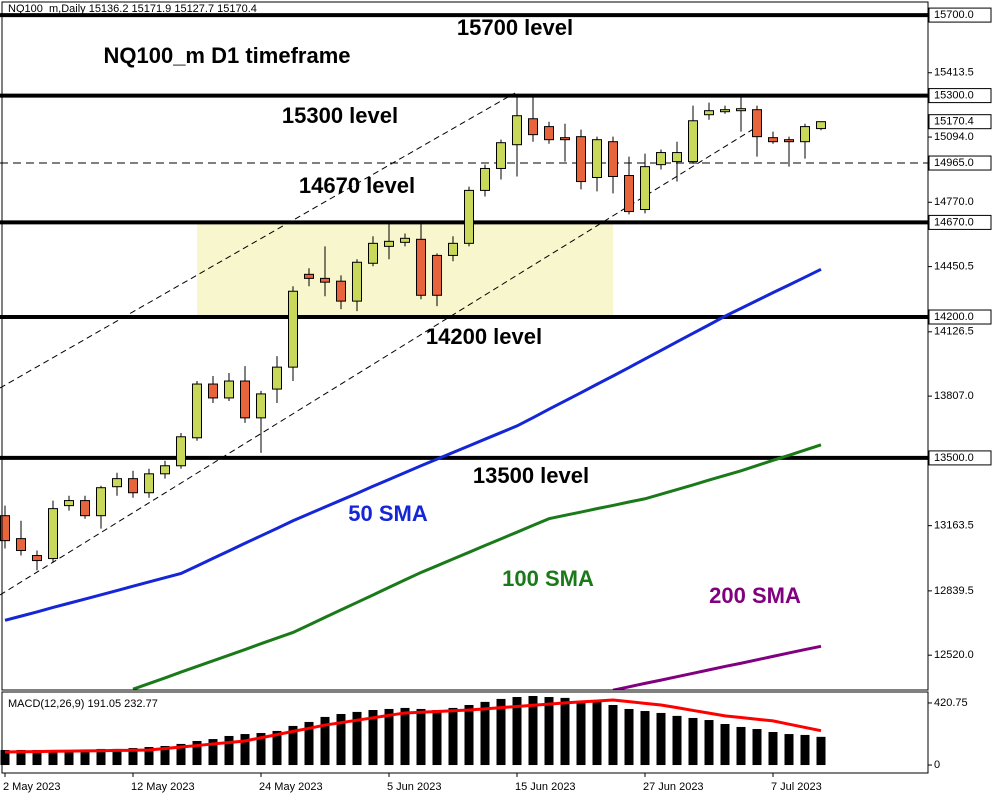  What do you see at coordinates (954, 222) in the screenshot?
I see `axis-level-label: 14670.0` at bounding box center [954, 222].